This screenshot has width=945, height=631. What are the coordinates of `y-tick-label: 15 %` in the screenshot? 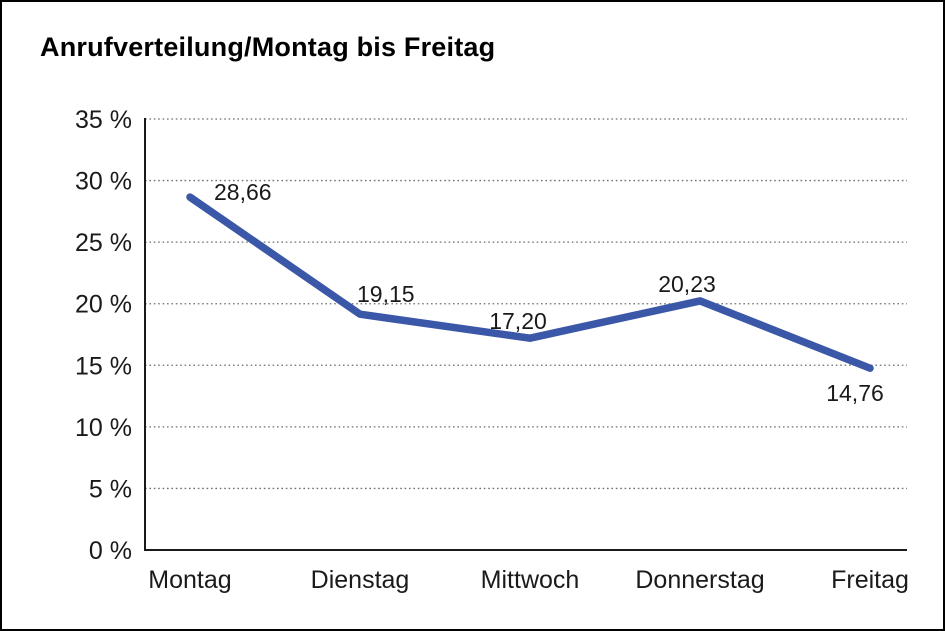 It's located at (103, 366).